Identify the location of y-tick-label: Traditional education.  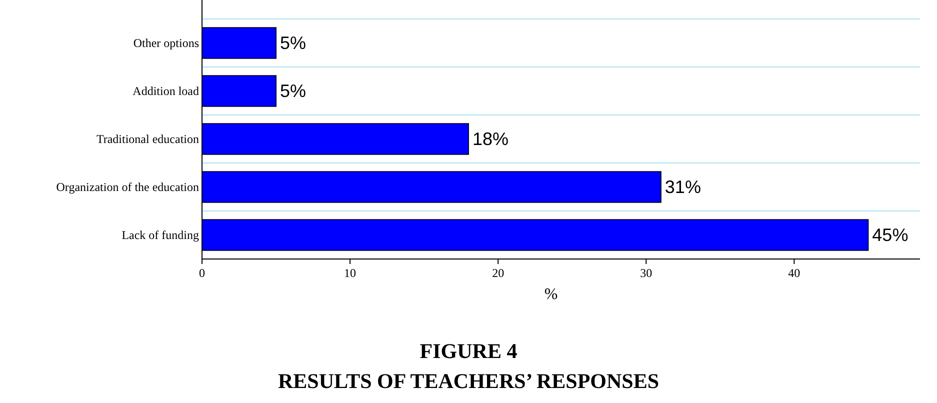
(147, 139).